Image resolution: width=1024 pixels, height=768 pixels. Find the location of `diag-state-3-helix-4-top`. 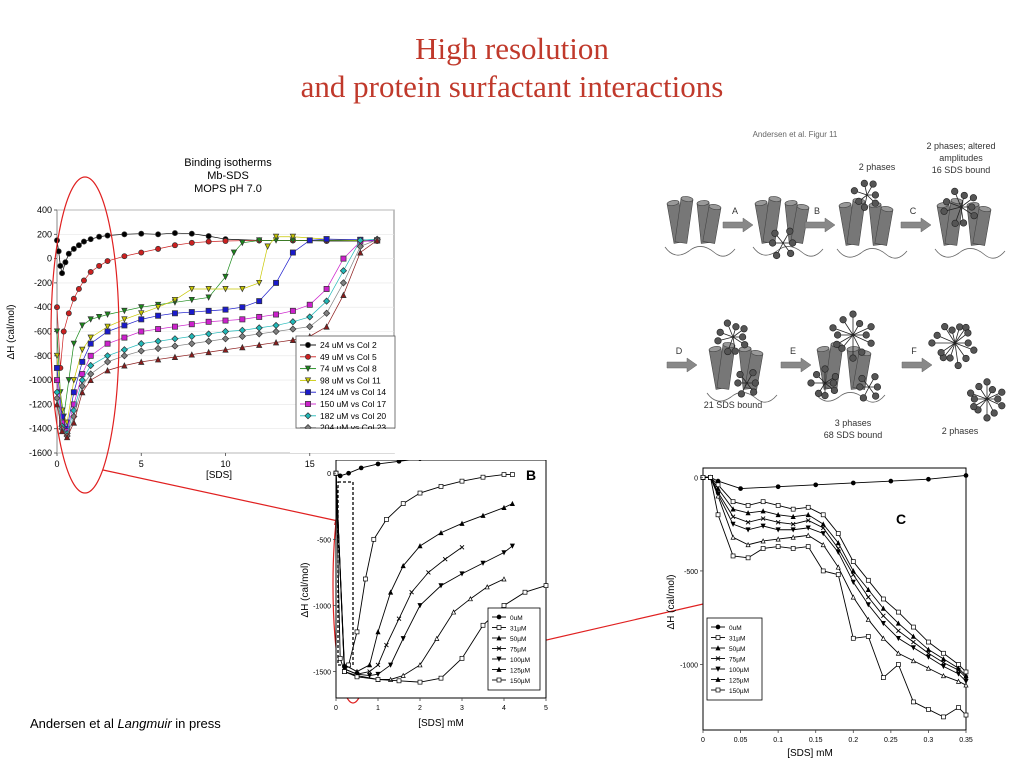

diag-state-3-helix-4-top is located at coordinates (985, 209).